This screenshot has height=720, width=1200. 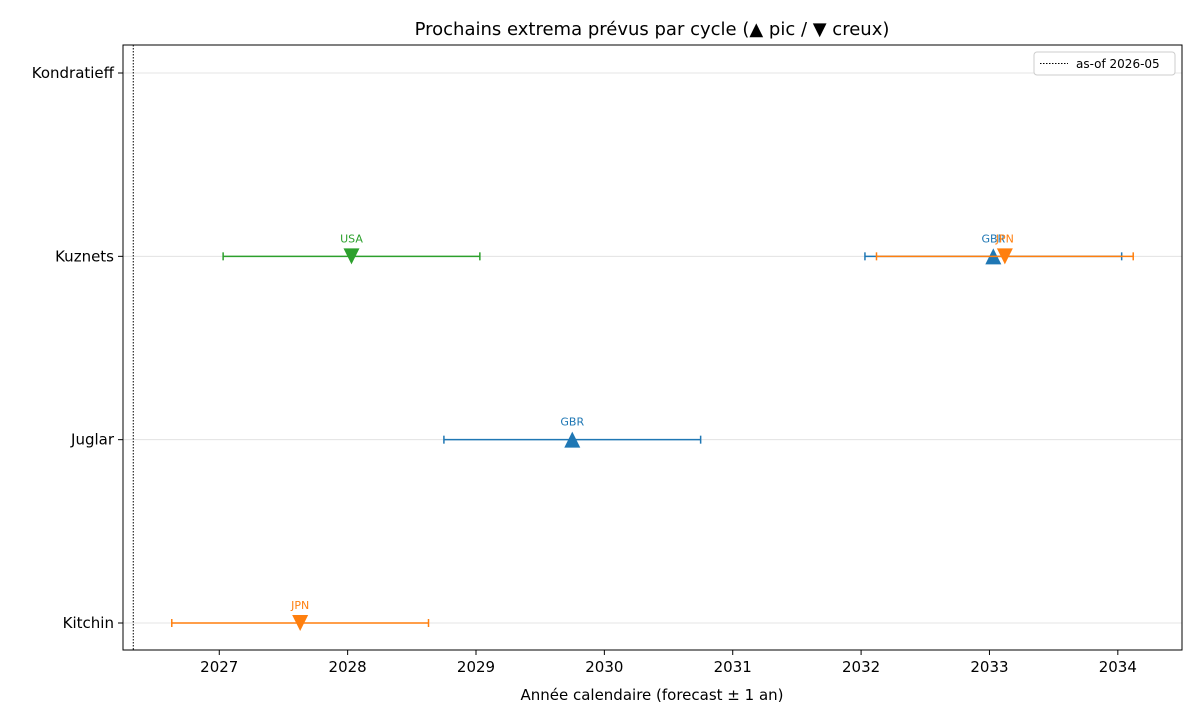 What do you see at coordinates (989, 667) in the screenshot?
I see `x-tick-label: 2033` at bounding box center [989, 667].